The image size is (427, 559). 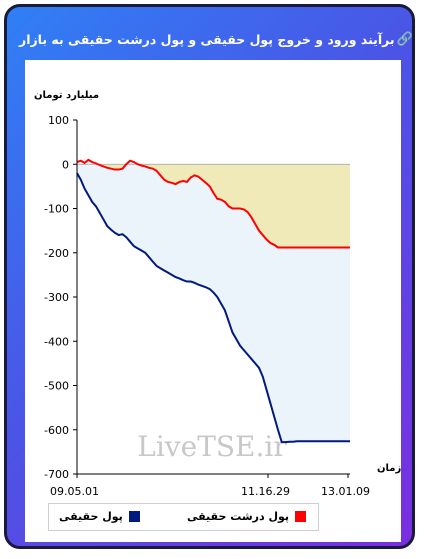 I want to click on series-line-series2, so click(x=213, y=203).